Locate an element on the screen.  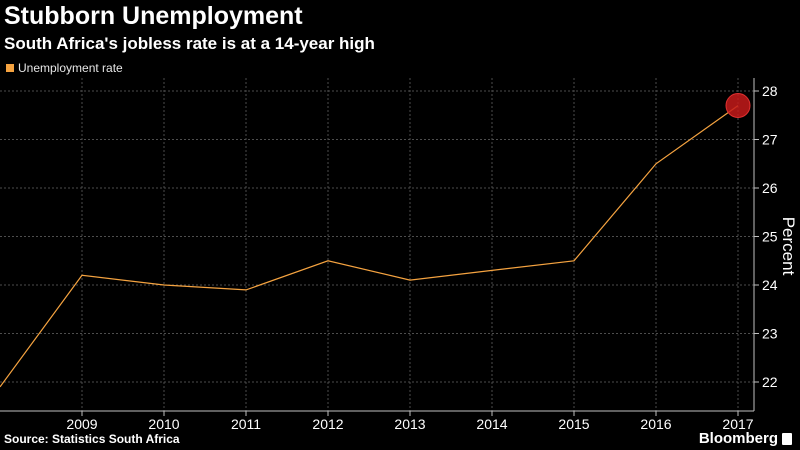
legend-swatch is located at coordinates (10, 68).